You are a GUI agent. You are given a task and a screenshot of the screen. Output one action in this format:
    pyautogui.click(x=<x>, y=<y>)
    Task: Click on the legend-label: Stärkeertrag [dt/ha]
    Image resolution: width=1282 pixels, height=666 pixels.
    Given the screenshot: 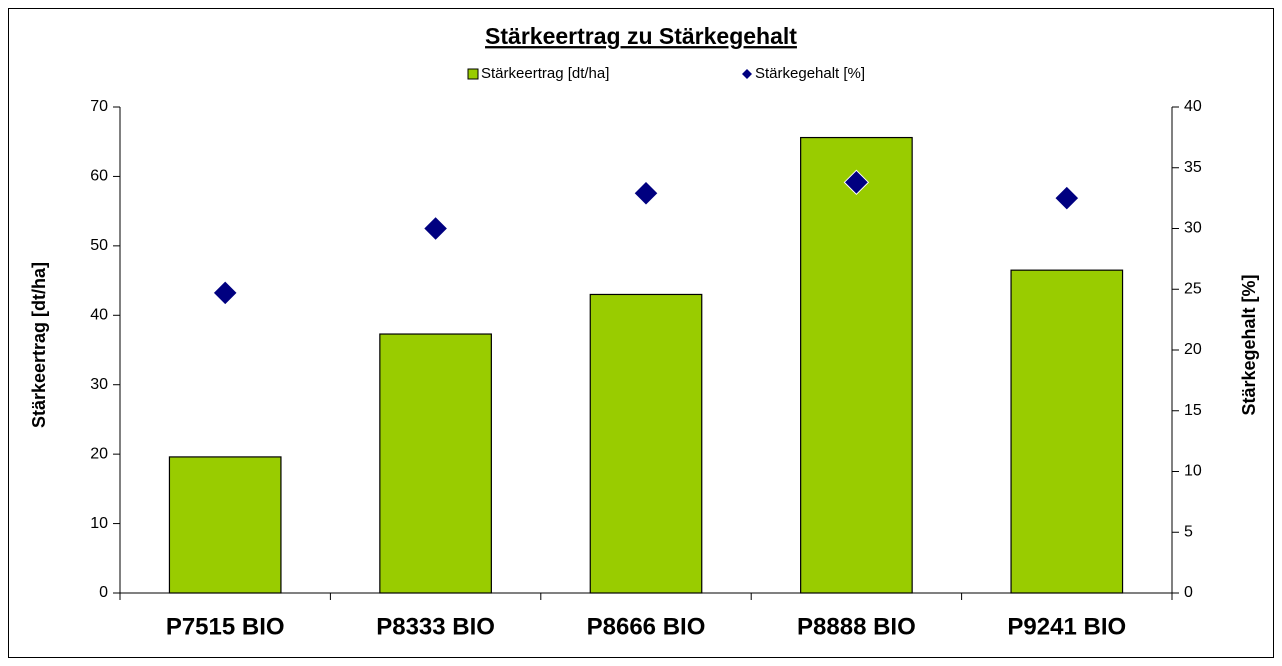 What is the action you would take?
    pyautogui.click(x=545, y=73)
    